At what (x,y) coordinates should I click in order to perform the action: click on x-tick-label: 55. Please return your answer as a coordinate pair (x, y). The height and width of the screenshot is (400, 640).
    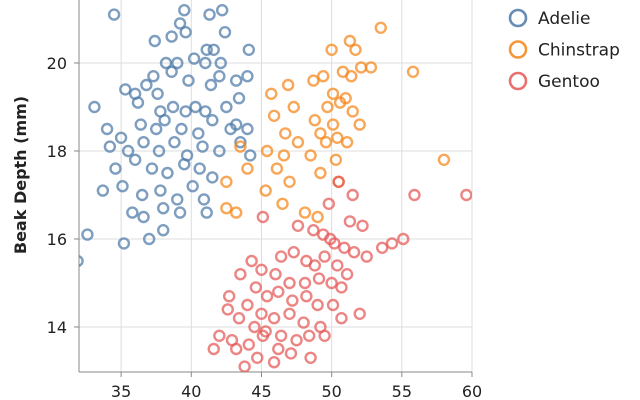
    Looking at the image, I should click on (402, 391).